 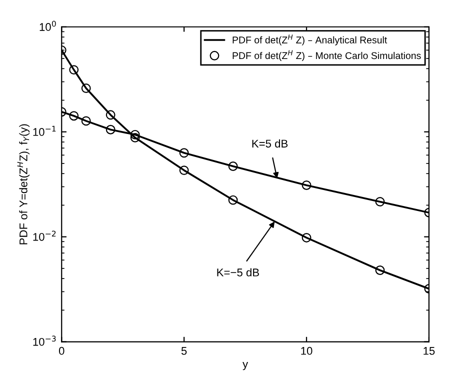 I want to click on annotation: K=5 dB, so click(x=270, y=143).